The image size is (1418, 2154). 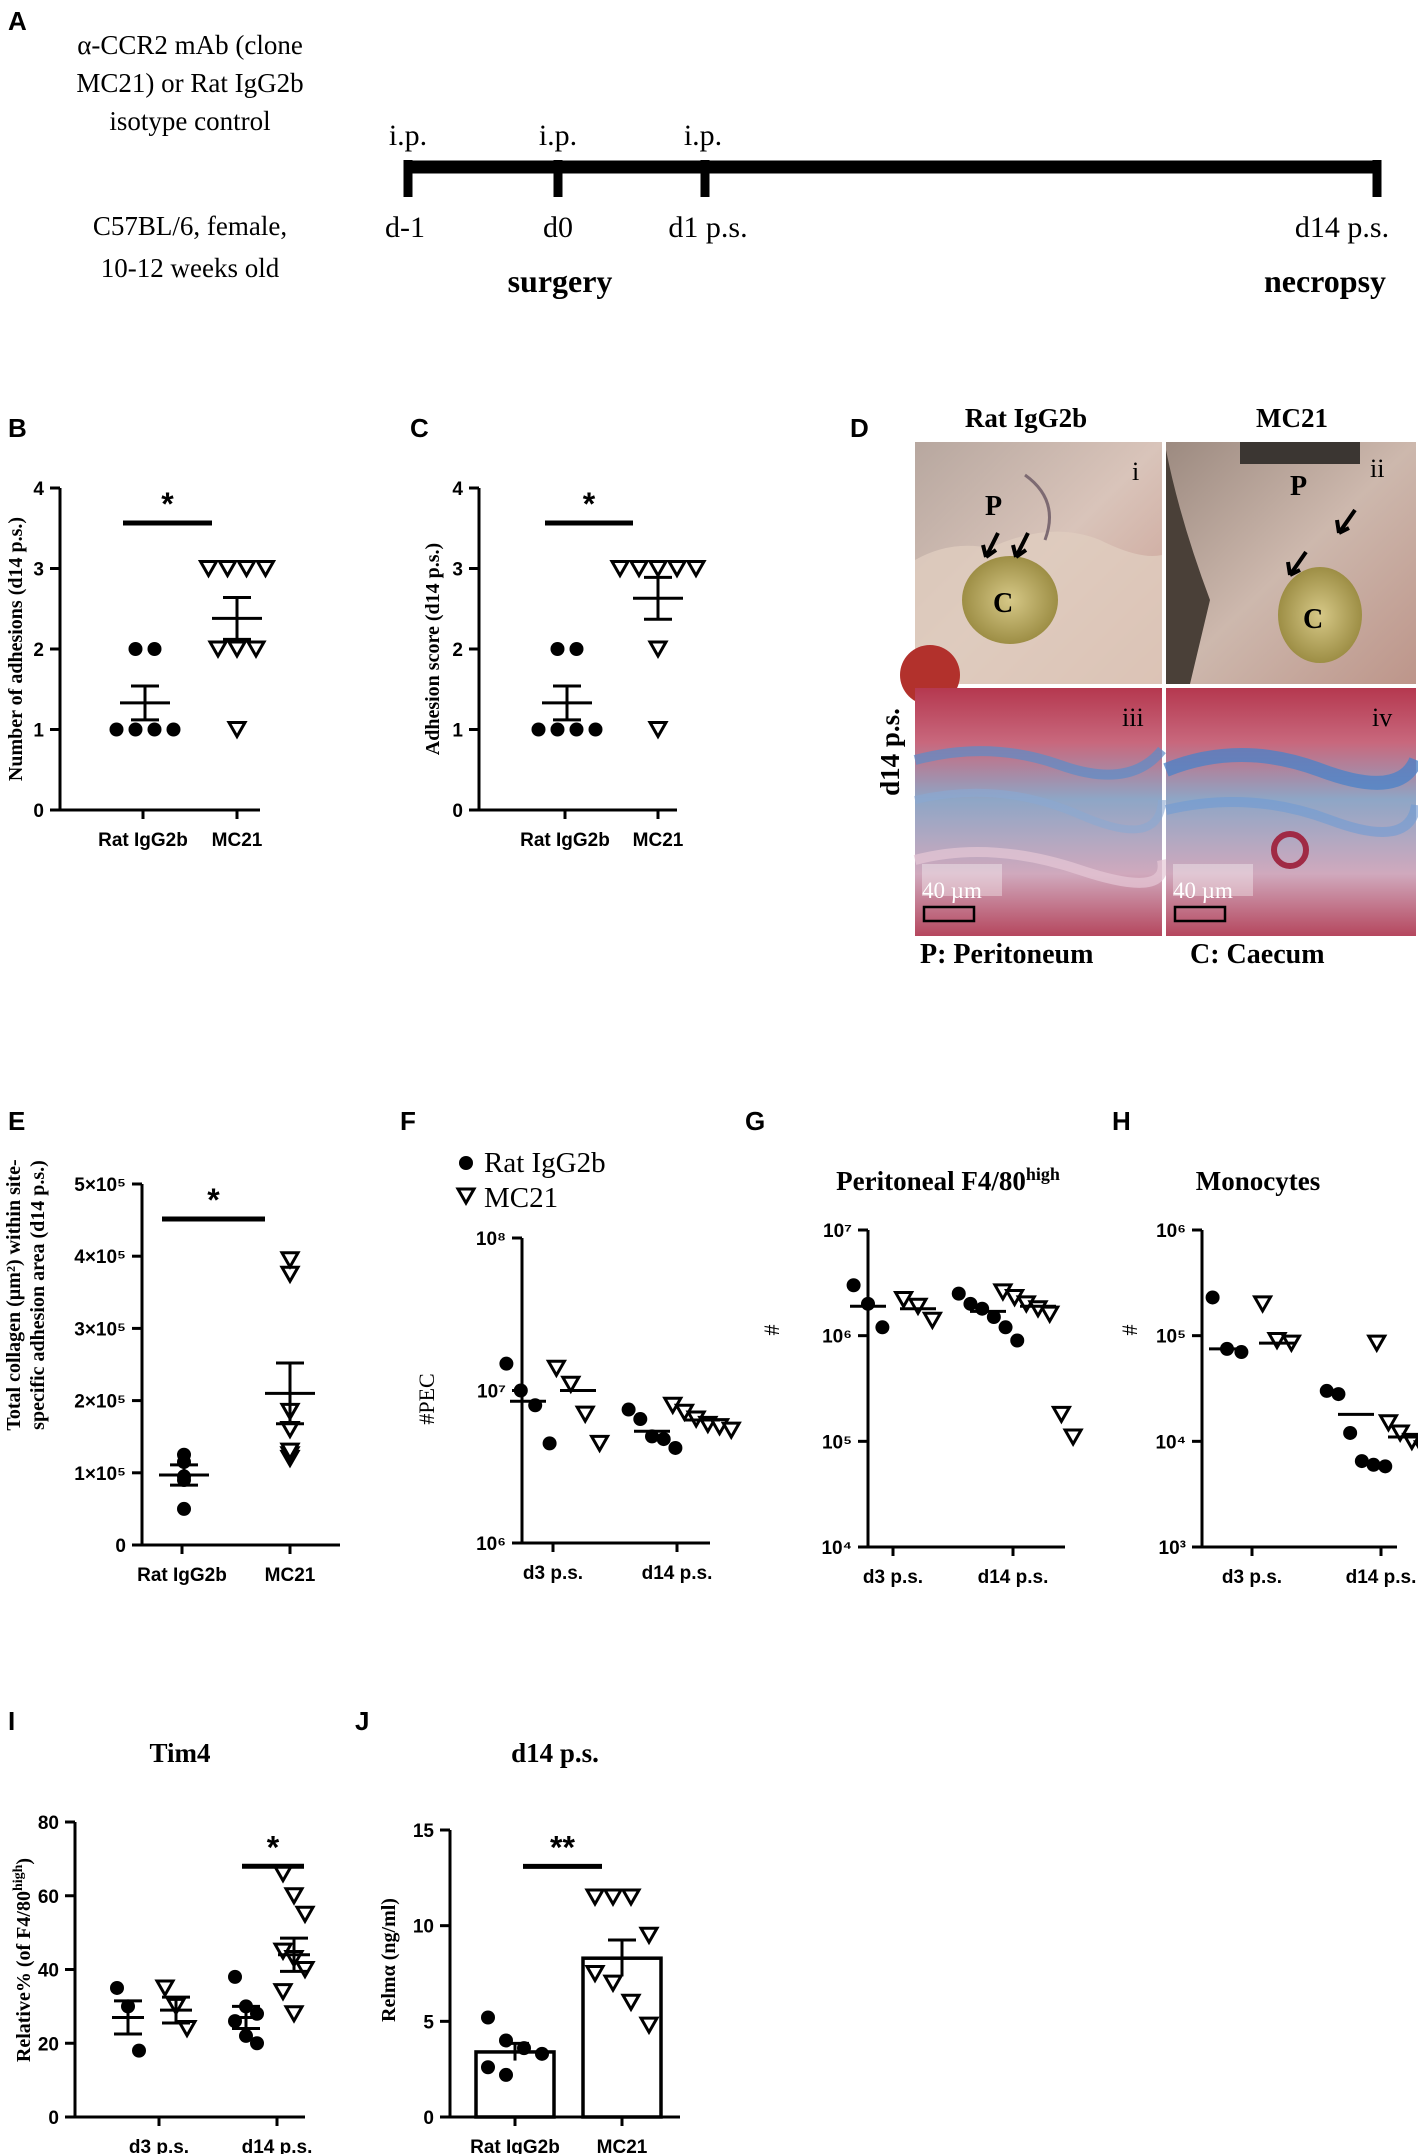 I want to click on panel-label-b: B, so click(x=17, y=428).